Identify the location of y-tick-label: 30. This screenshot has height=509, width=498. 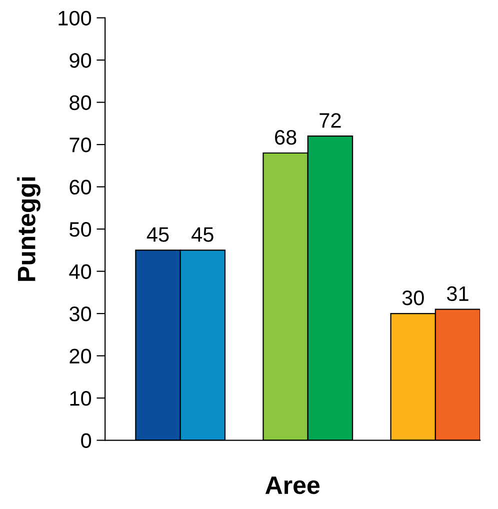
(81, 314).